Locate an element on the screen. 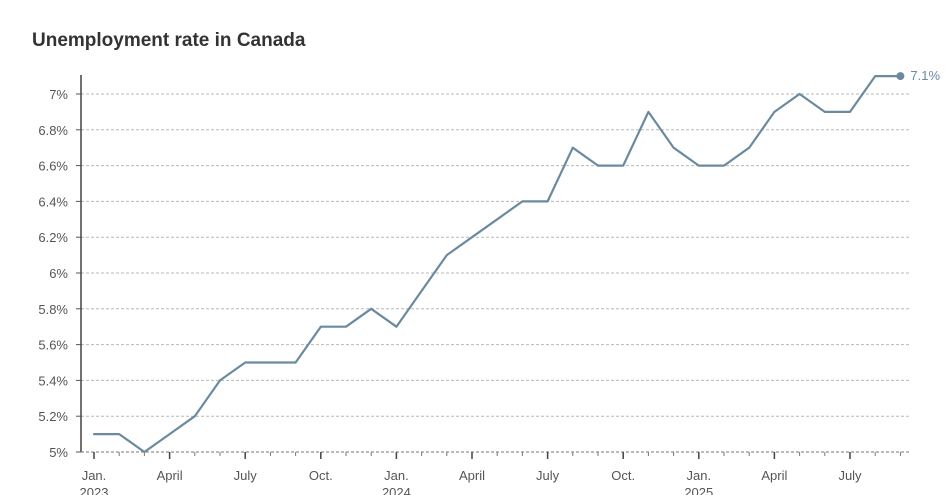 Image resolution: width=952 pixels, height=495 pixels. y-tick-label: 5.4% is located at coordinates (53, 380).